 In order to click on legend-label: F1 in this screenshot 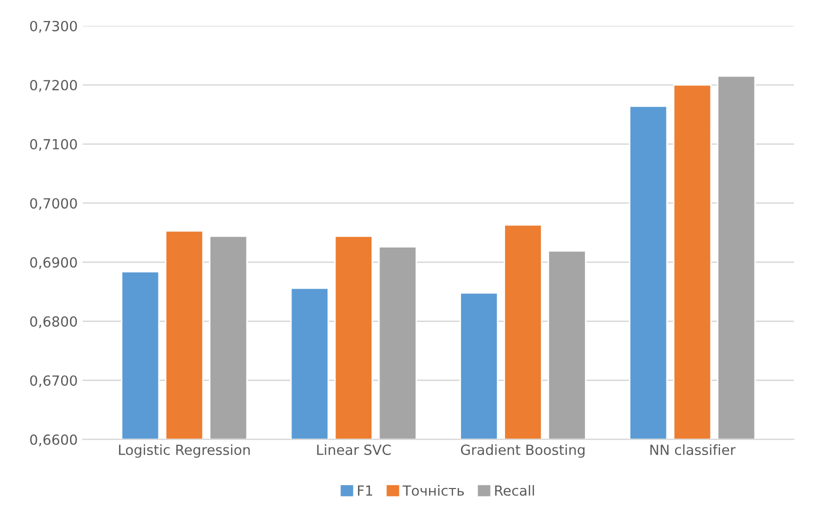, I will do `click(365, 490)`.